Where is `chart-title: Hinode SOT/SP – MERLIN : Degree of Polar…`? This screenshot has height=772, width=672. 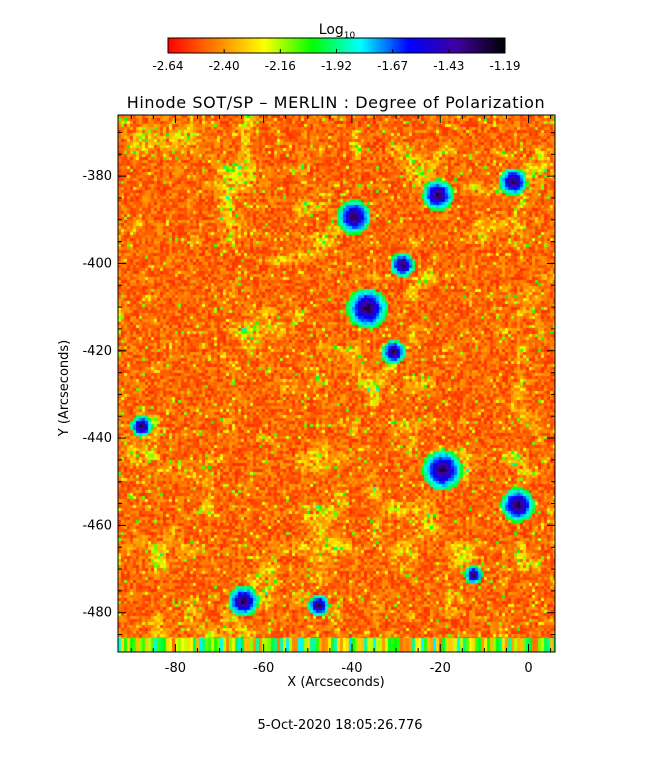
chart-title: Hinode SOT/SP – MERLIN : Degree of Polar… is located at coordinates (336, 102).